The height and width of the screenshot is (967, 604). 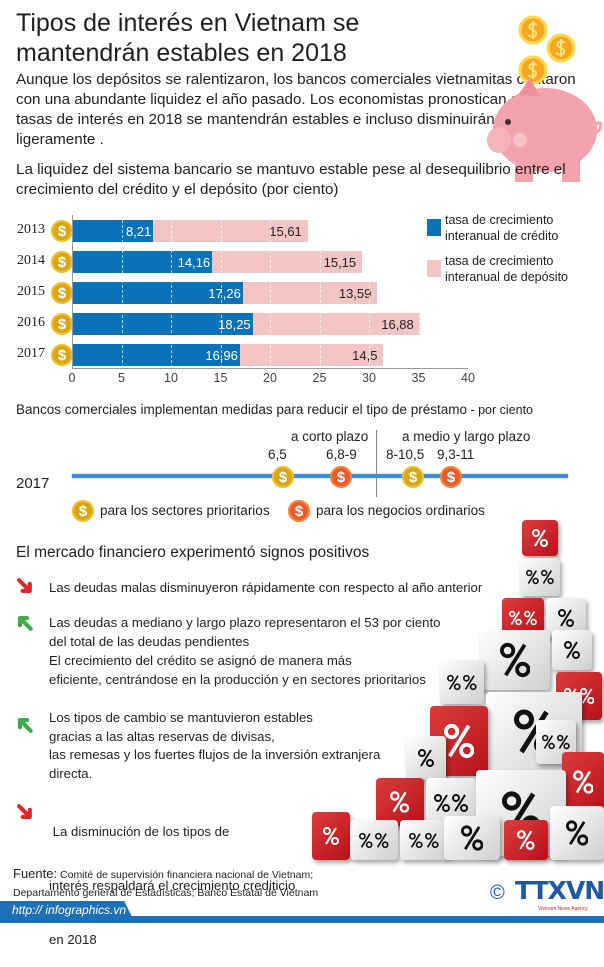 What do you see at coordinates (230, 231) in the screenshot?
I see `deposit-bar: 15,61` at bounding box center [230, 231].